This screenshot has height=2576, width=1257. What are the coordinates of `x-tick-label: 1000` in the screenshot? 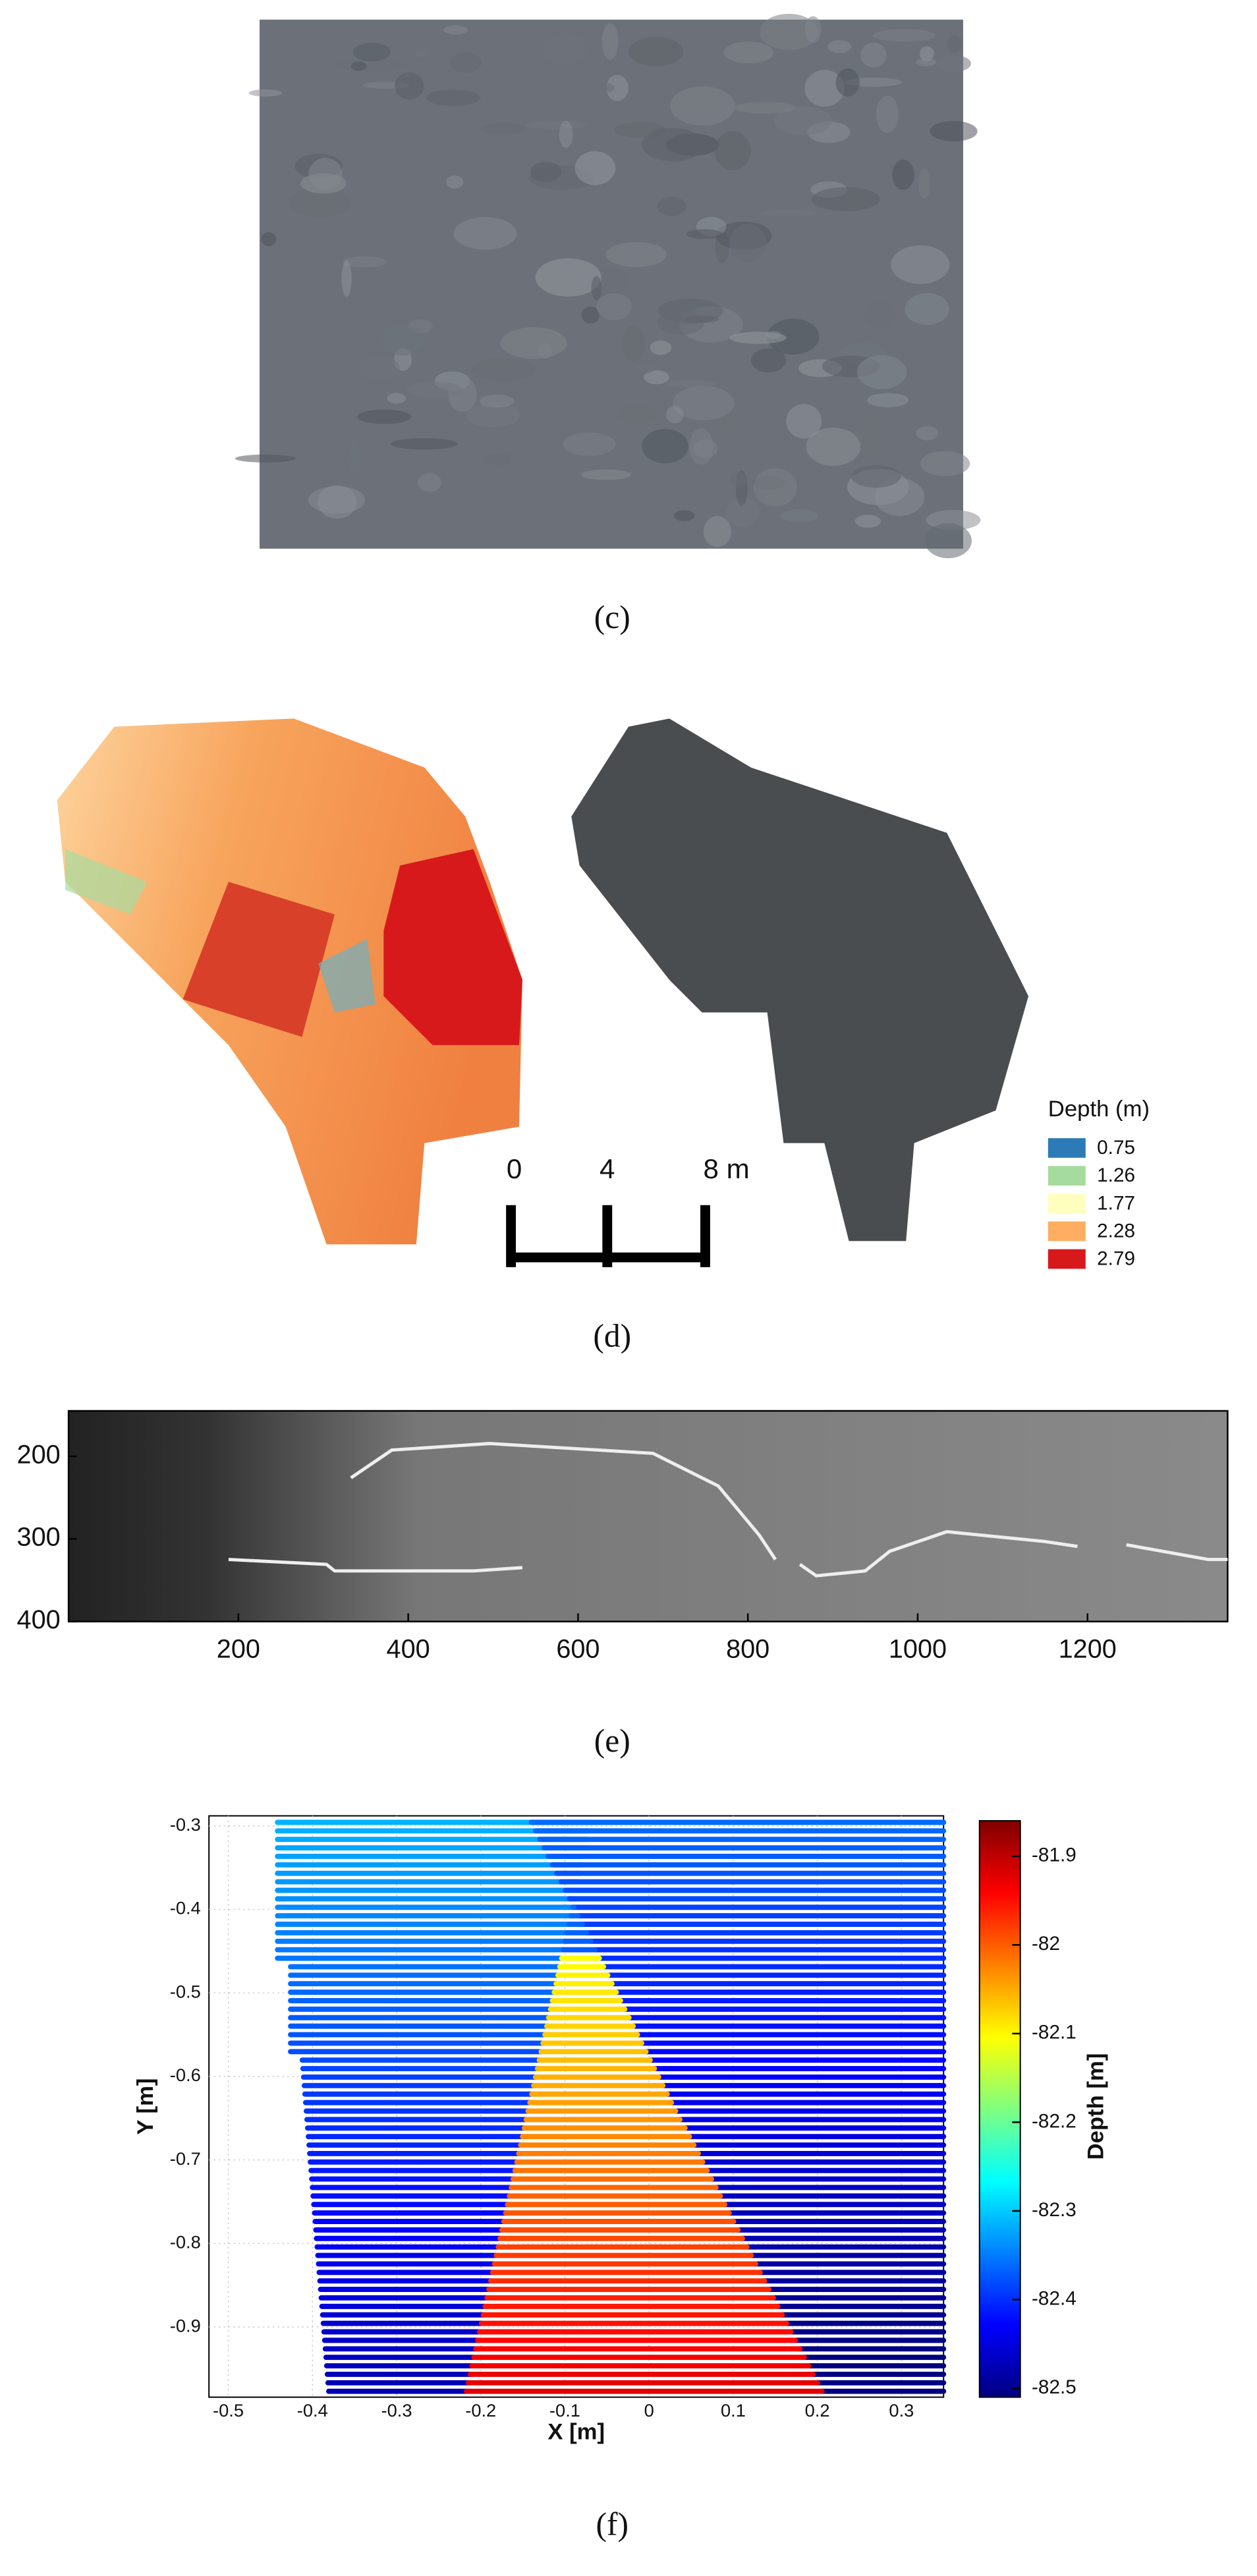 It's located at (918, 1650).